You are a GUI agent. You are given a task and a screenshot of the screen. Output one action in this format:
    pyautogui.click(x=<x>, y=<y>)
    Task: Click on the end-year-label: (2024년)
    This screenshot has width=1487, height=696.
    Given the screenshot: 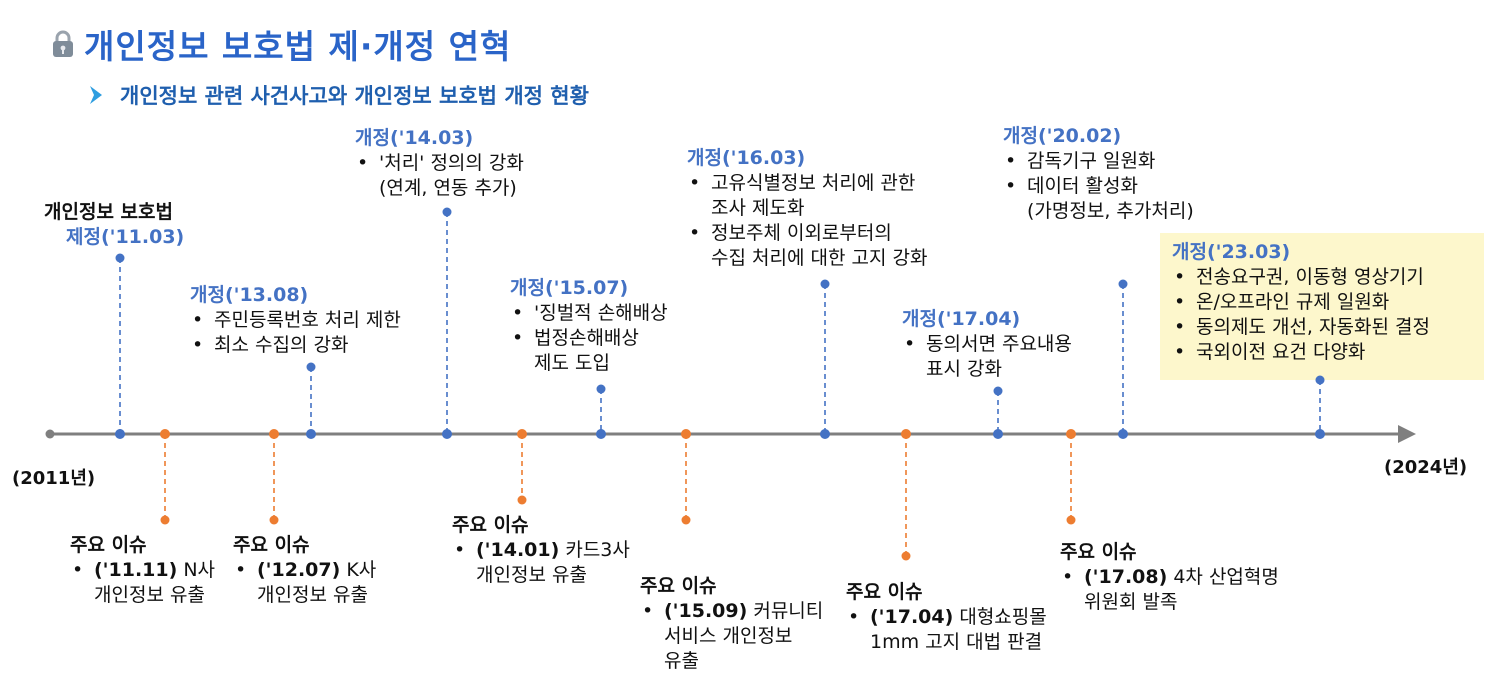 What is the action you would take?
    pyautogui.click(x=1426, y=467)
    